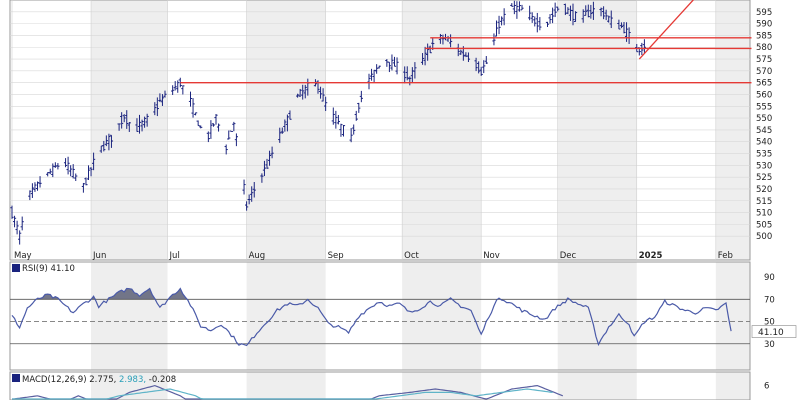 The width and height of the screenshot is (800, 404). Describe the element at coordinates (769, 278) in the screenshot. I see `rsi-y-tick-label: 90` at that location.